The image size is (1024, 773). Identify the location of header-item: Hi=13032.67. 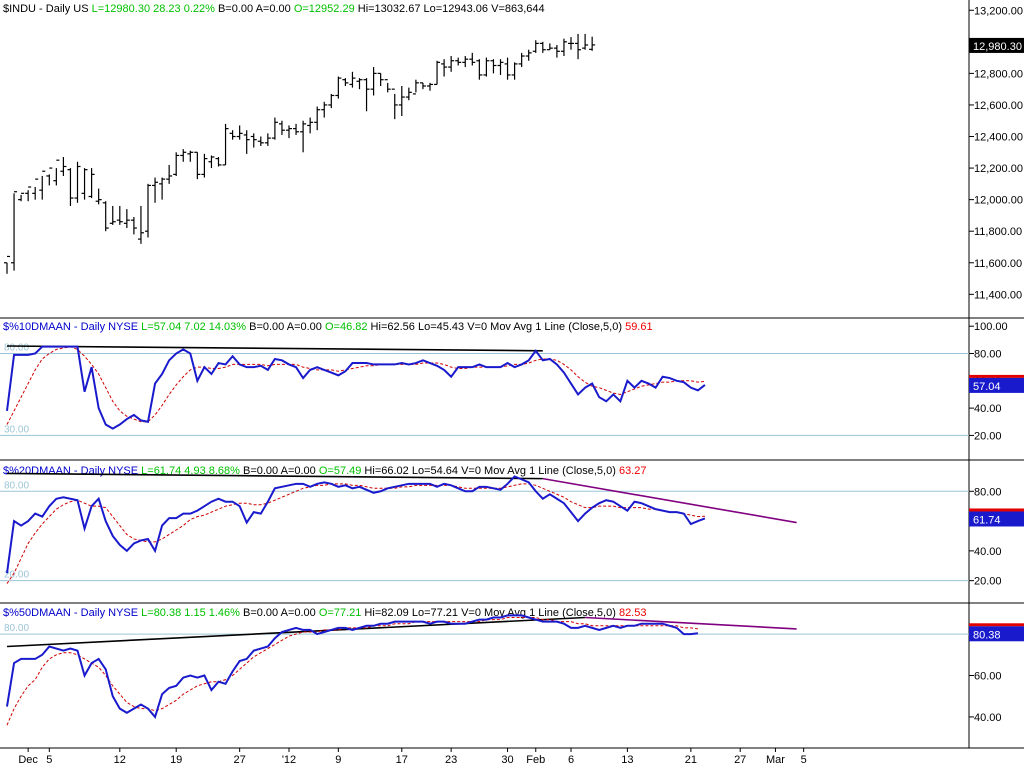
(388, 9).